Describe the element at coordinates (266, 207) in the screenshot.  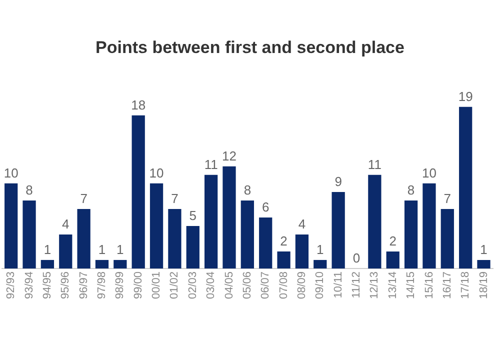
I see `data-label: 6` at that location.